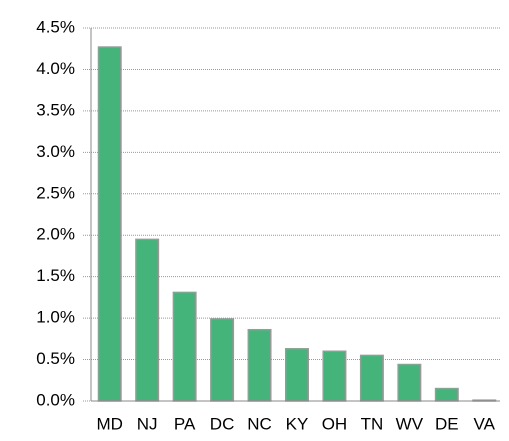  Describe the element at coordinates (447, 423) in the screenshot. I see `x-tick-label: DE` at that location.